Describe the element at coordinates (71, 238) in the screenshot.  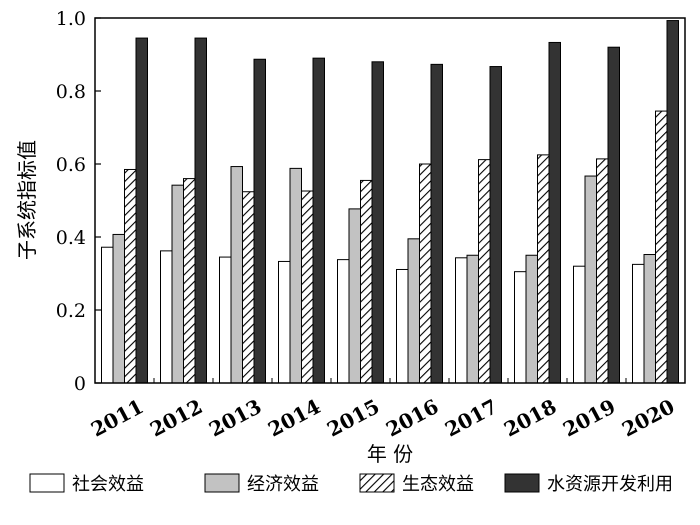
I see `y-tick-label: 0.4` at that location.